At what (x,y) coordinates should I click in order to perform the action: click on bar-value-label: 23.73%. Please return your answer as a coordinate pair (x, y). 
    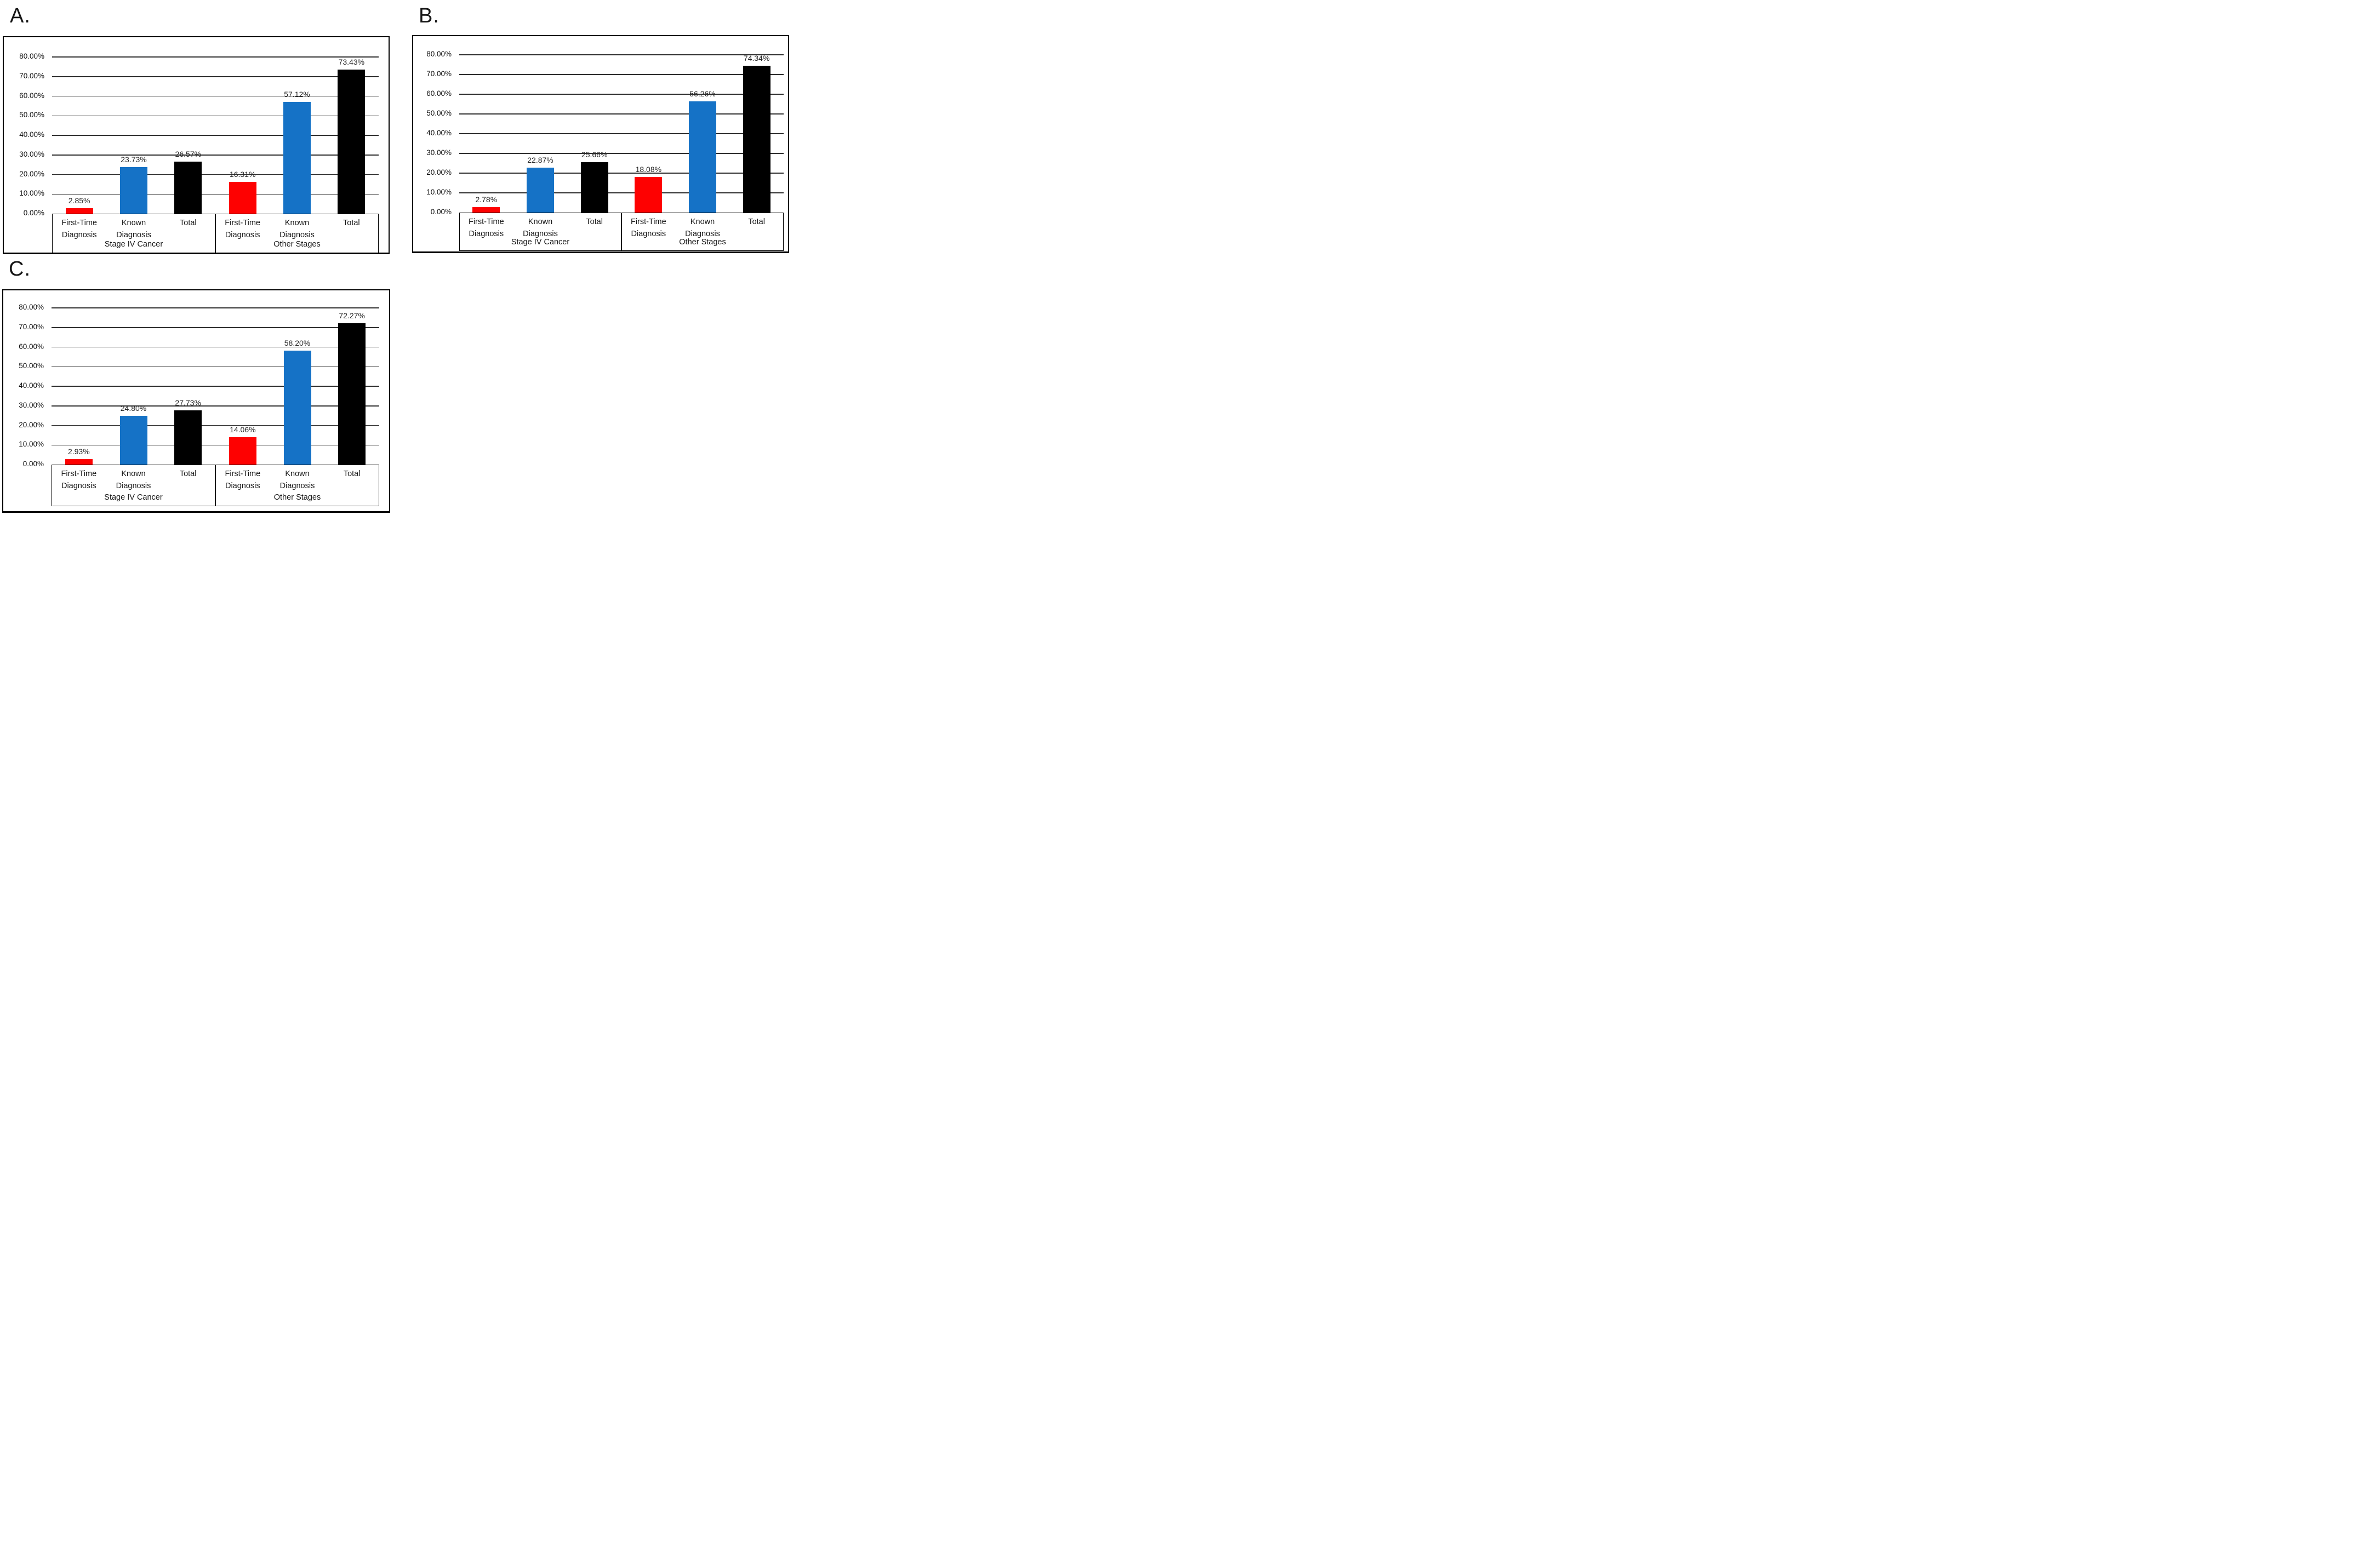
    Looking at the image, I should click on (134, 159).